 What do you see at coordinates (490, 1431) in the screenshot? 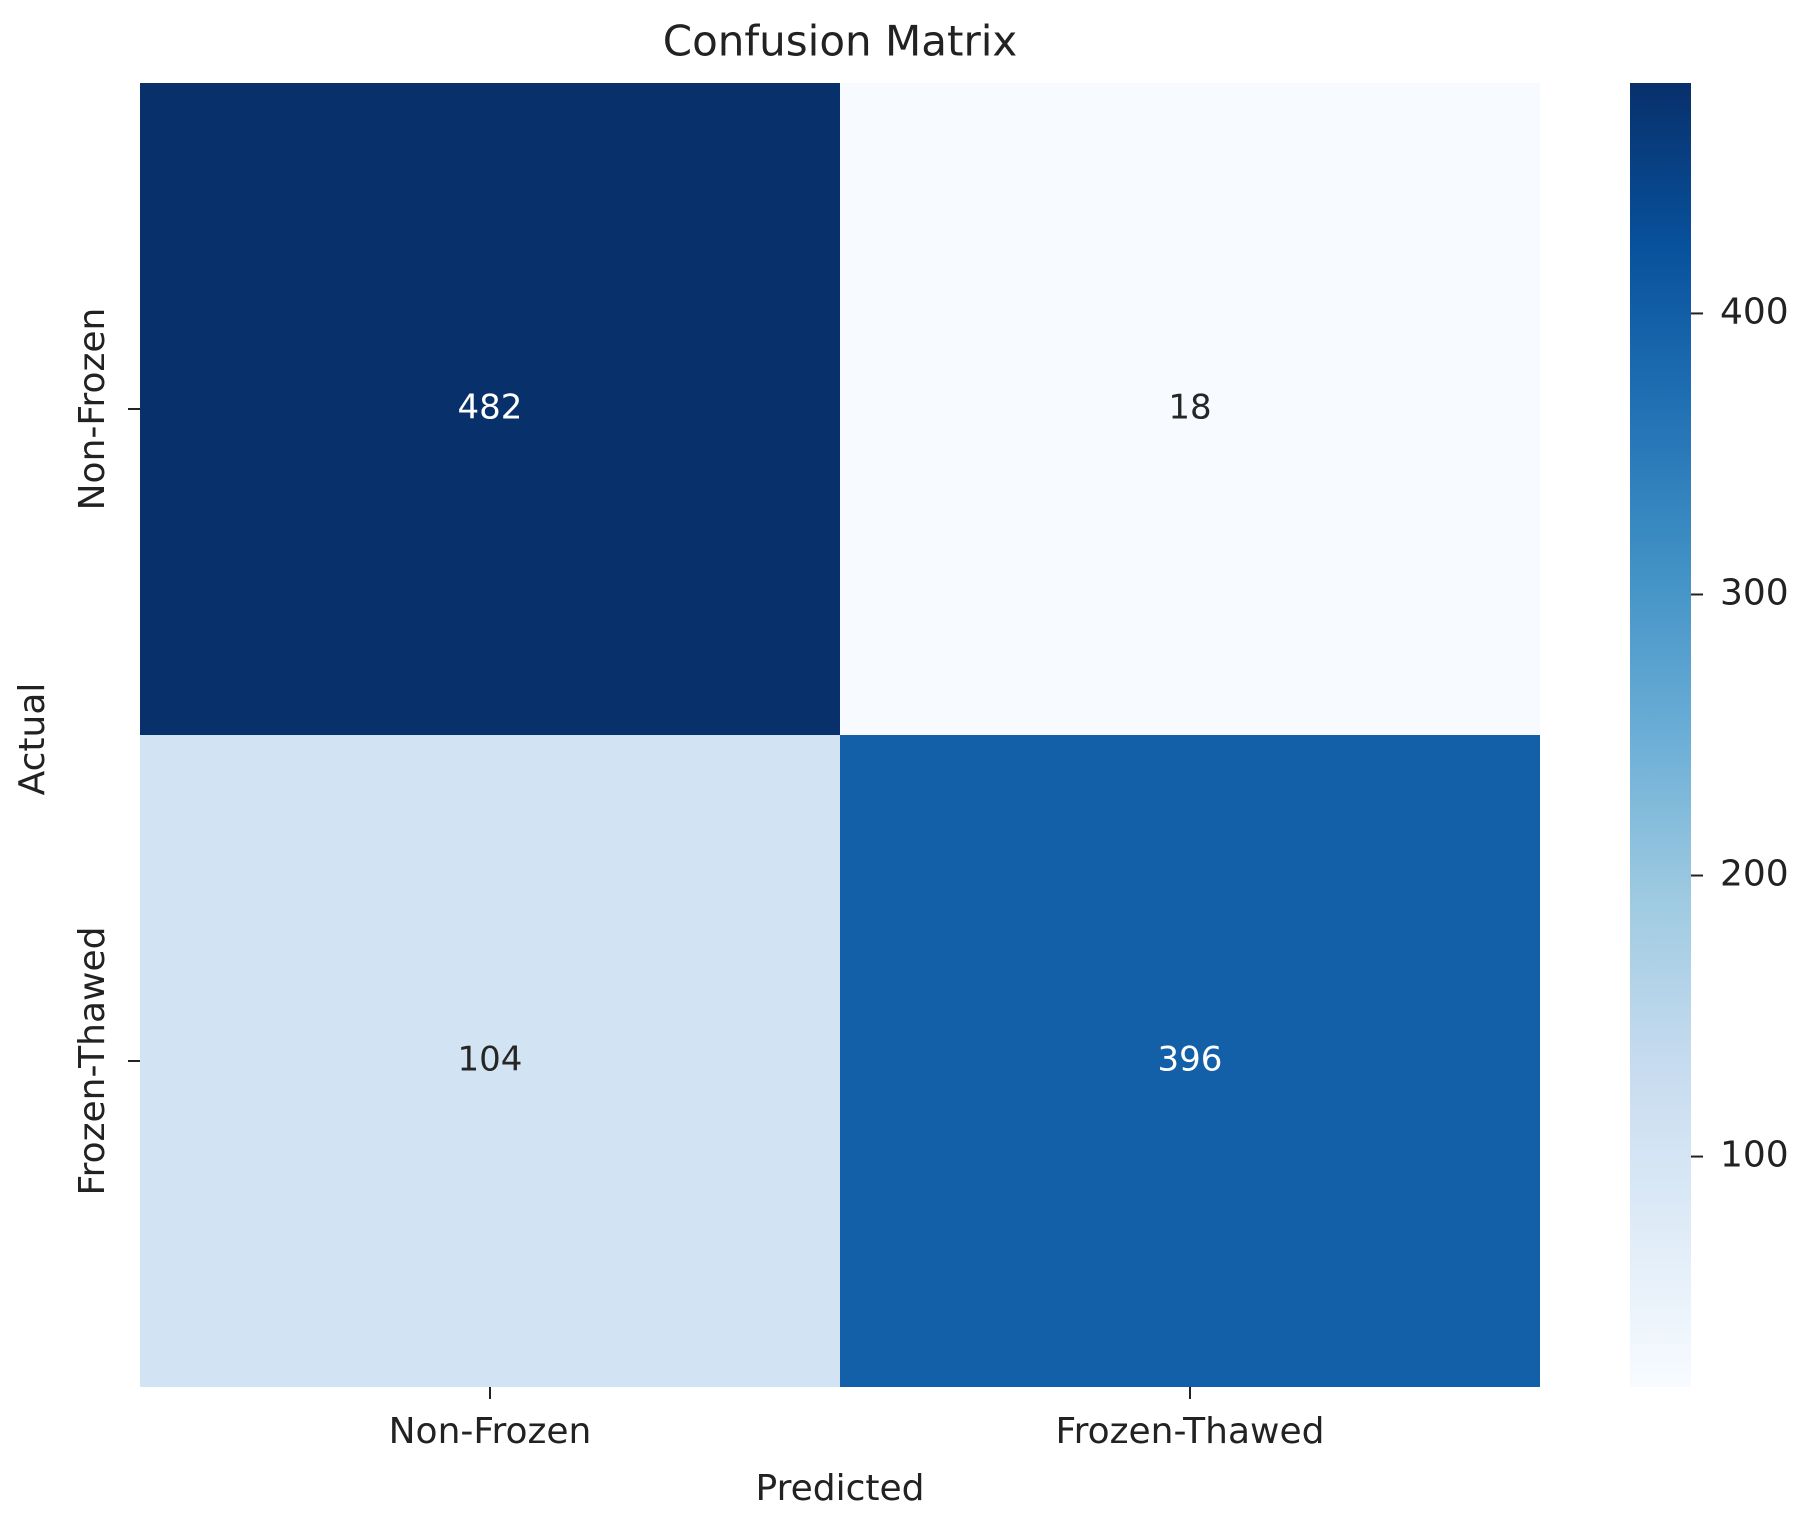
I see `x-tick-label: Non-Frozen` at bounding box center [490, 1431].